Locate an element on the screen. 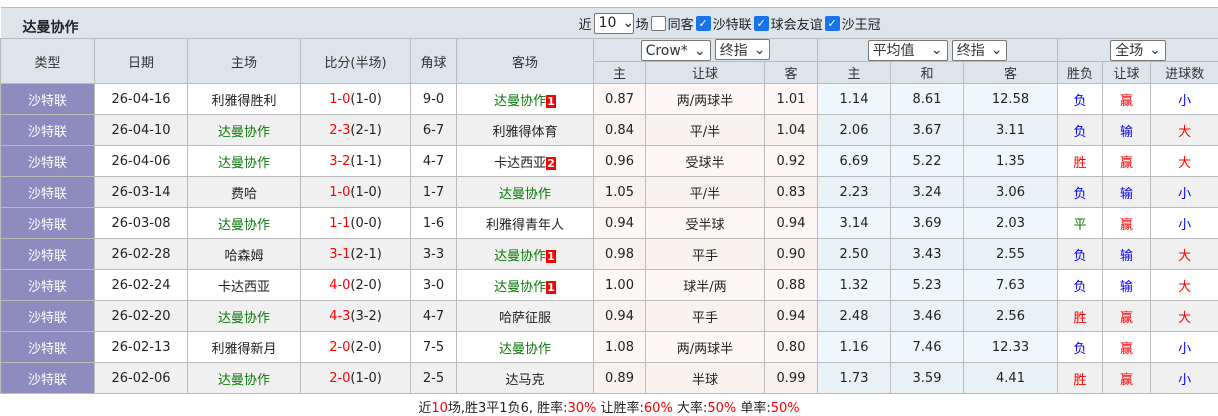  asian-company-select: Crow*⌄ is located at coordinates (676, 50).